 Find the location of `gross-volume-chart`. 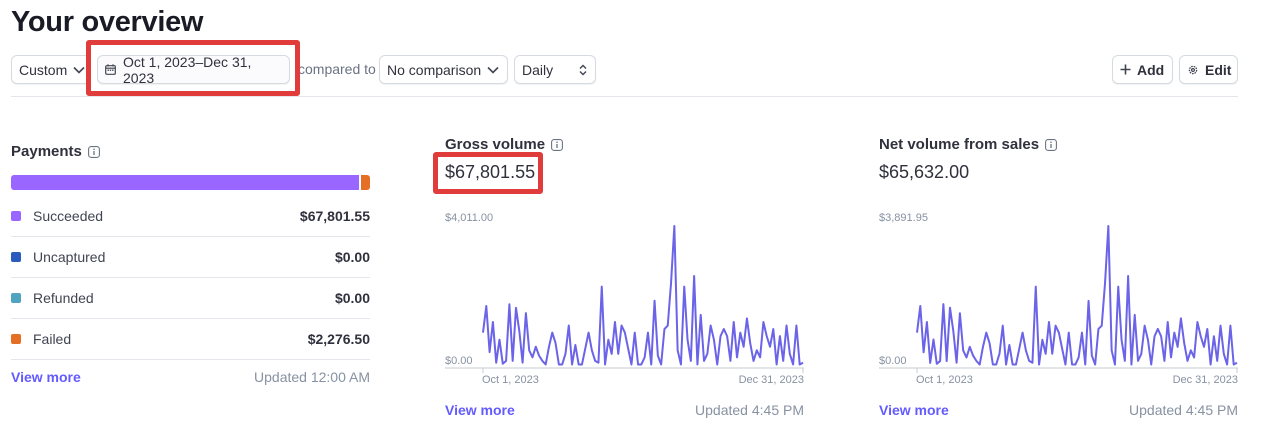

gross-volume-chart is located at coordinates (624, 299).